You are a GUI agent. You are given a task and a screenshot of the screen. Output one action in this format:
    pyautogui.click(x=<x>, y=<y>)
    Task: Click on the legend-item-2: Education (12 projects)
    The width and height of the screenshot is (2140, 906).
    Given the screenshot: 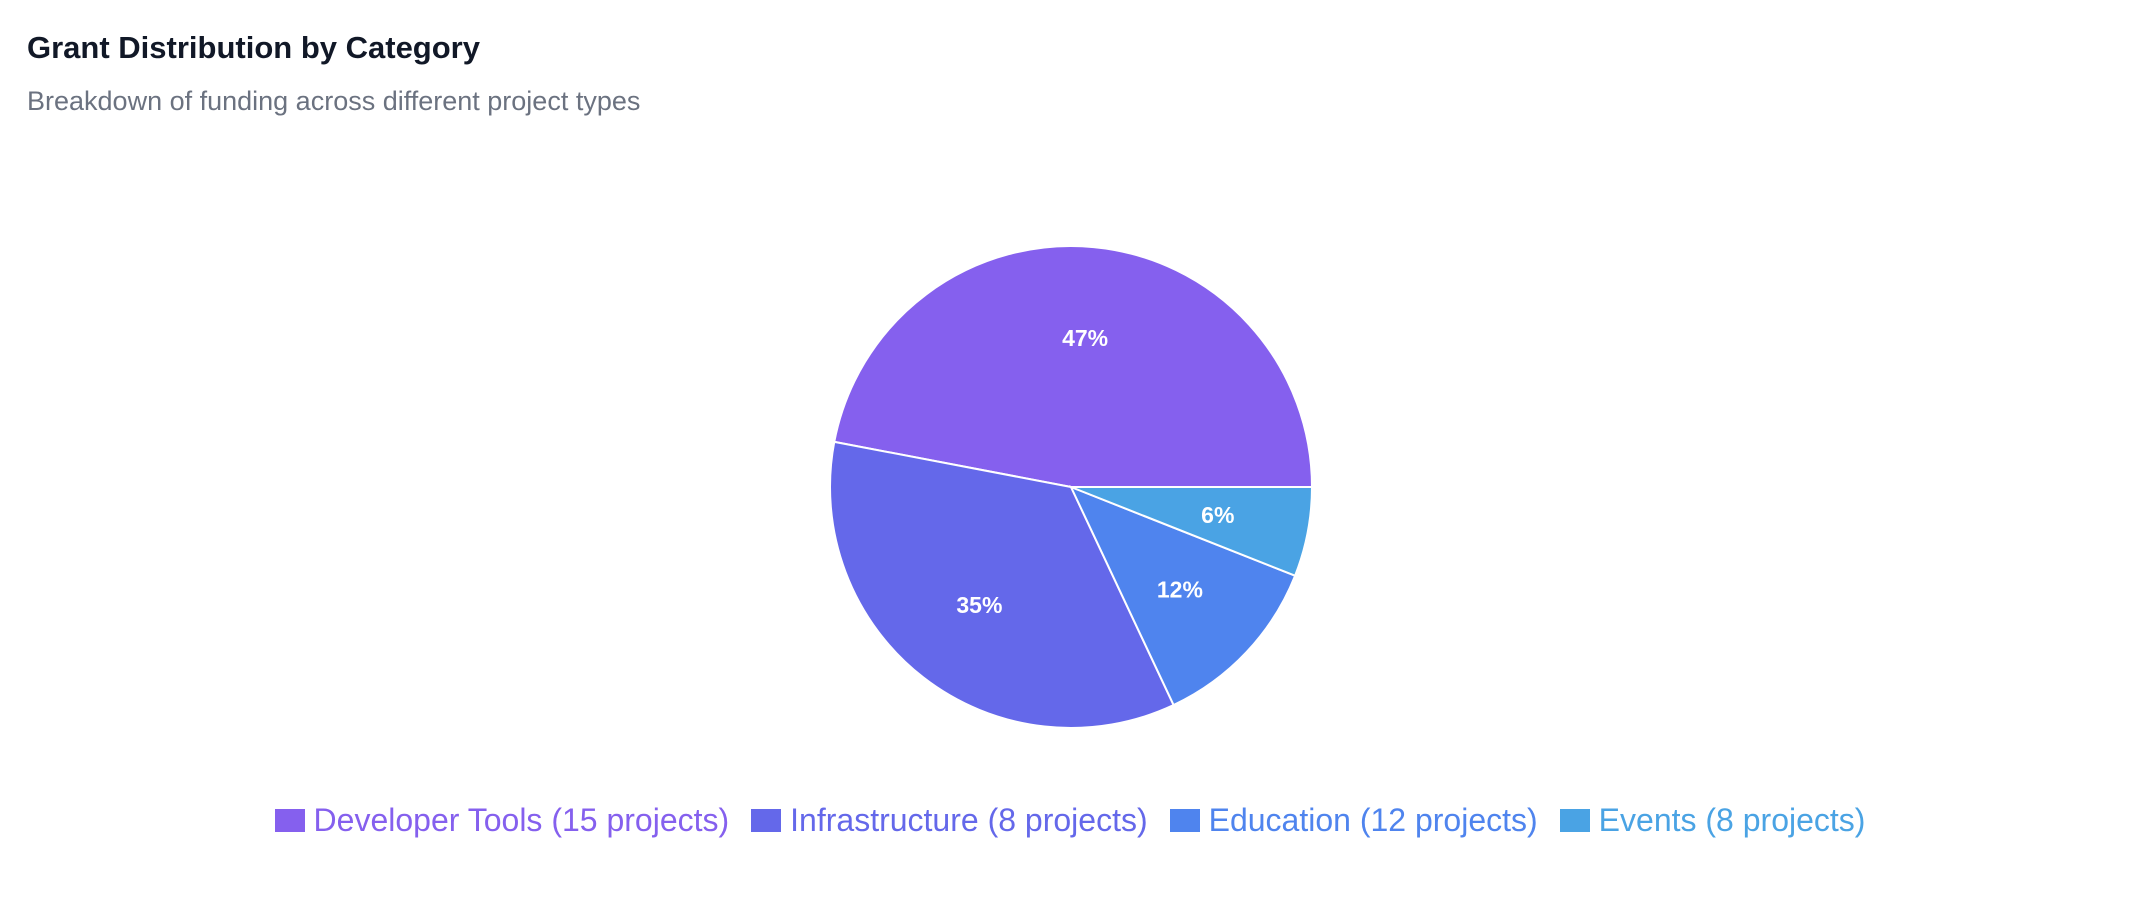 What is the action you would take?
    pyautogui.click(x=1353, y=820)
    